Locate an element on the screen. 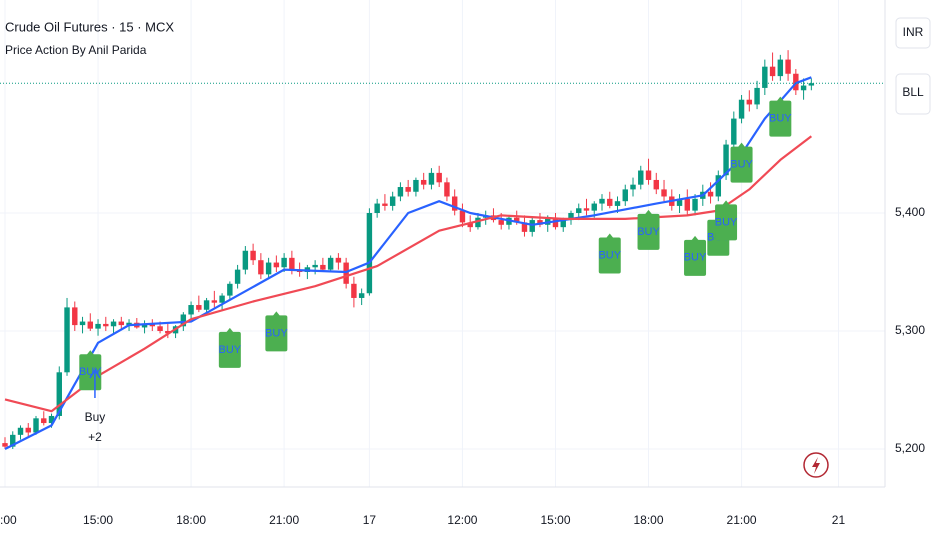  x-tick-label: 15:00 is located at coordinates (555, 520).